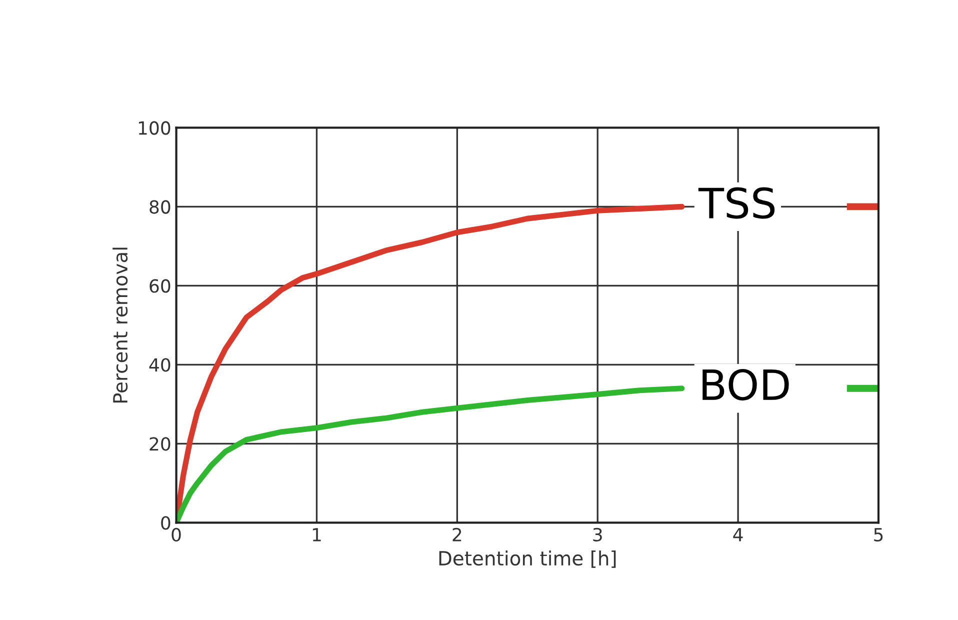 The width and height of the screenshot is (958, 620). I want to click on x-tick-label: 5, so click(878, 535).